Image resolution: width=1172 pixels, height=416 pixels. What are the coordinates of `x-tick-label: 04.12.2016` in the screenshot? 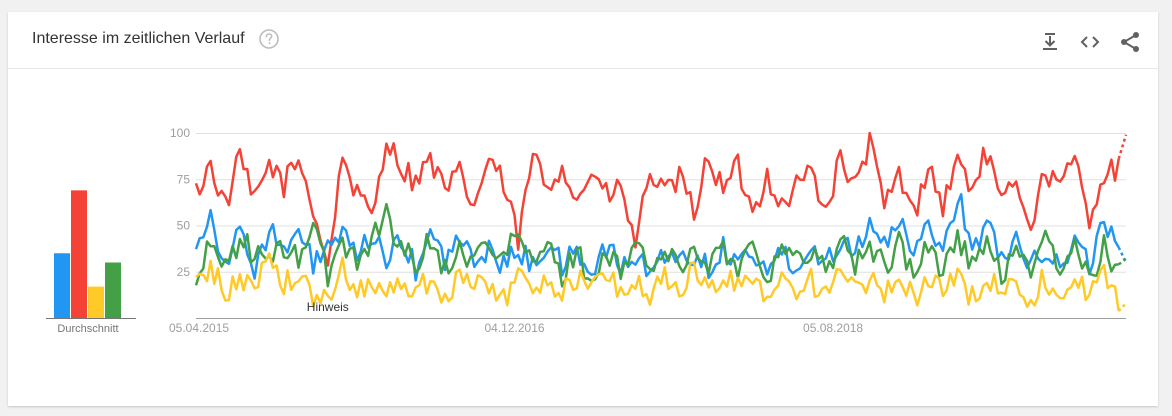 It's located at (515, 328).